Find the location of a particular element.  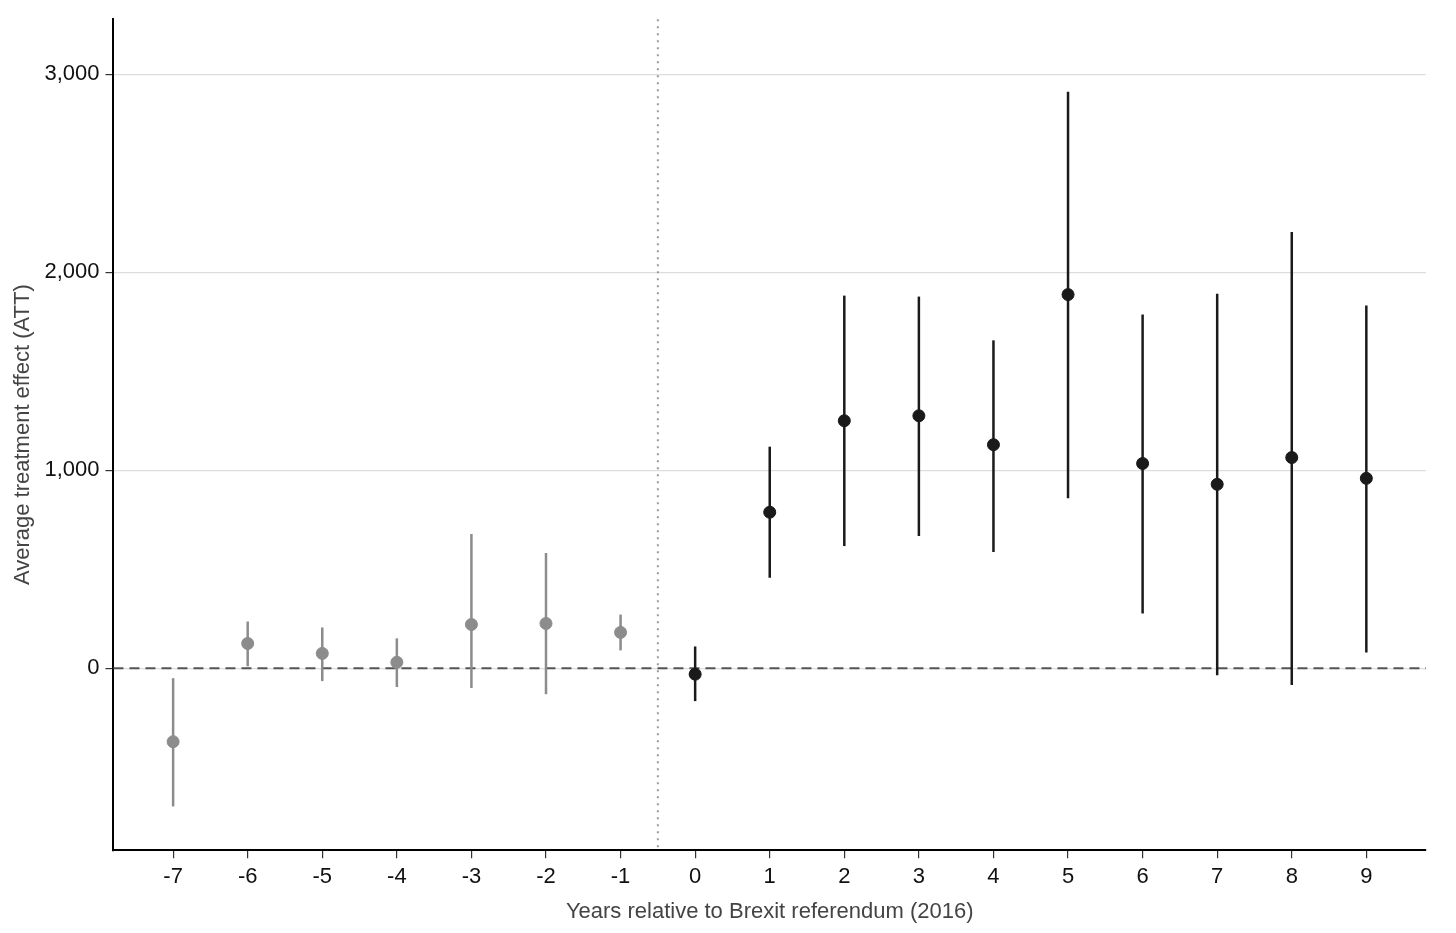

x-tick-label: 6 is located at coordinates (1142, 876).